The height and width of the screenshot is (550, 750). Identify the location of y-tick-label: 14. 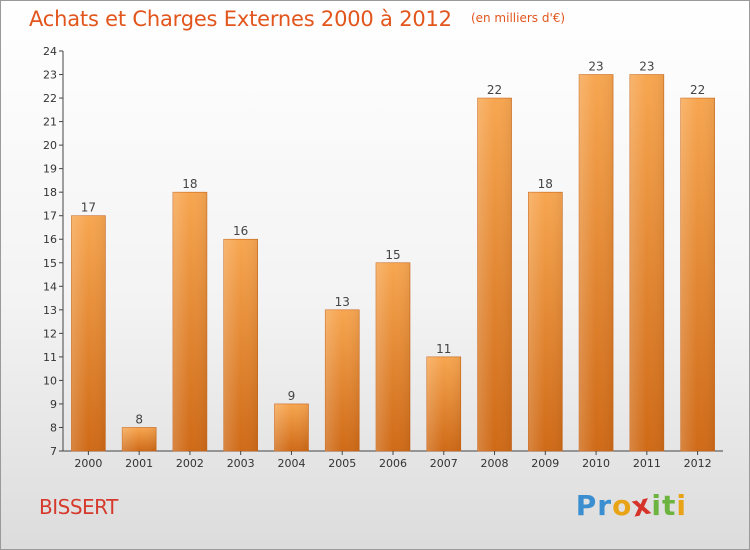
(50, 286).